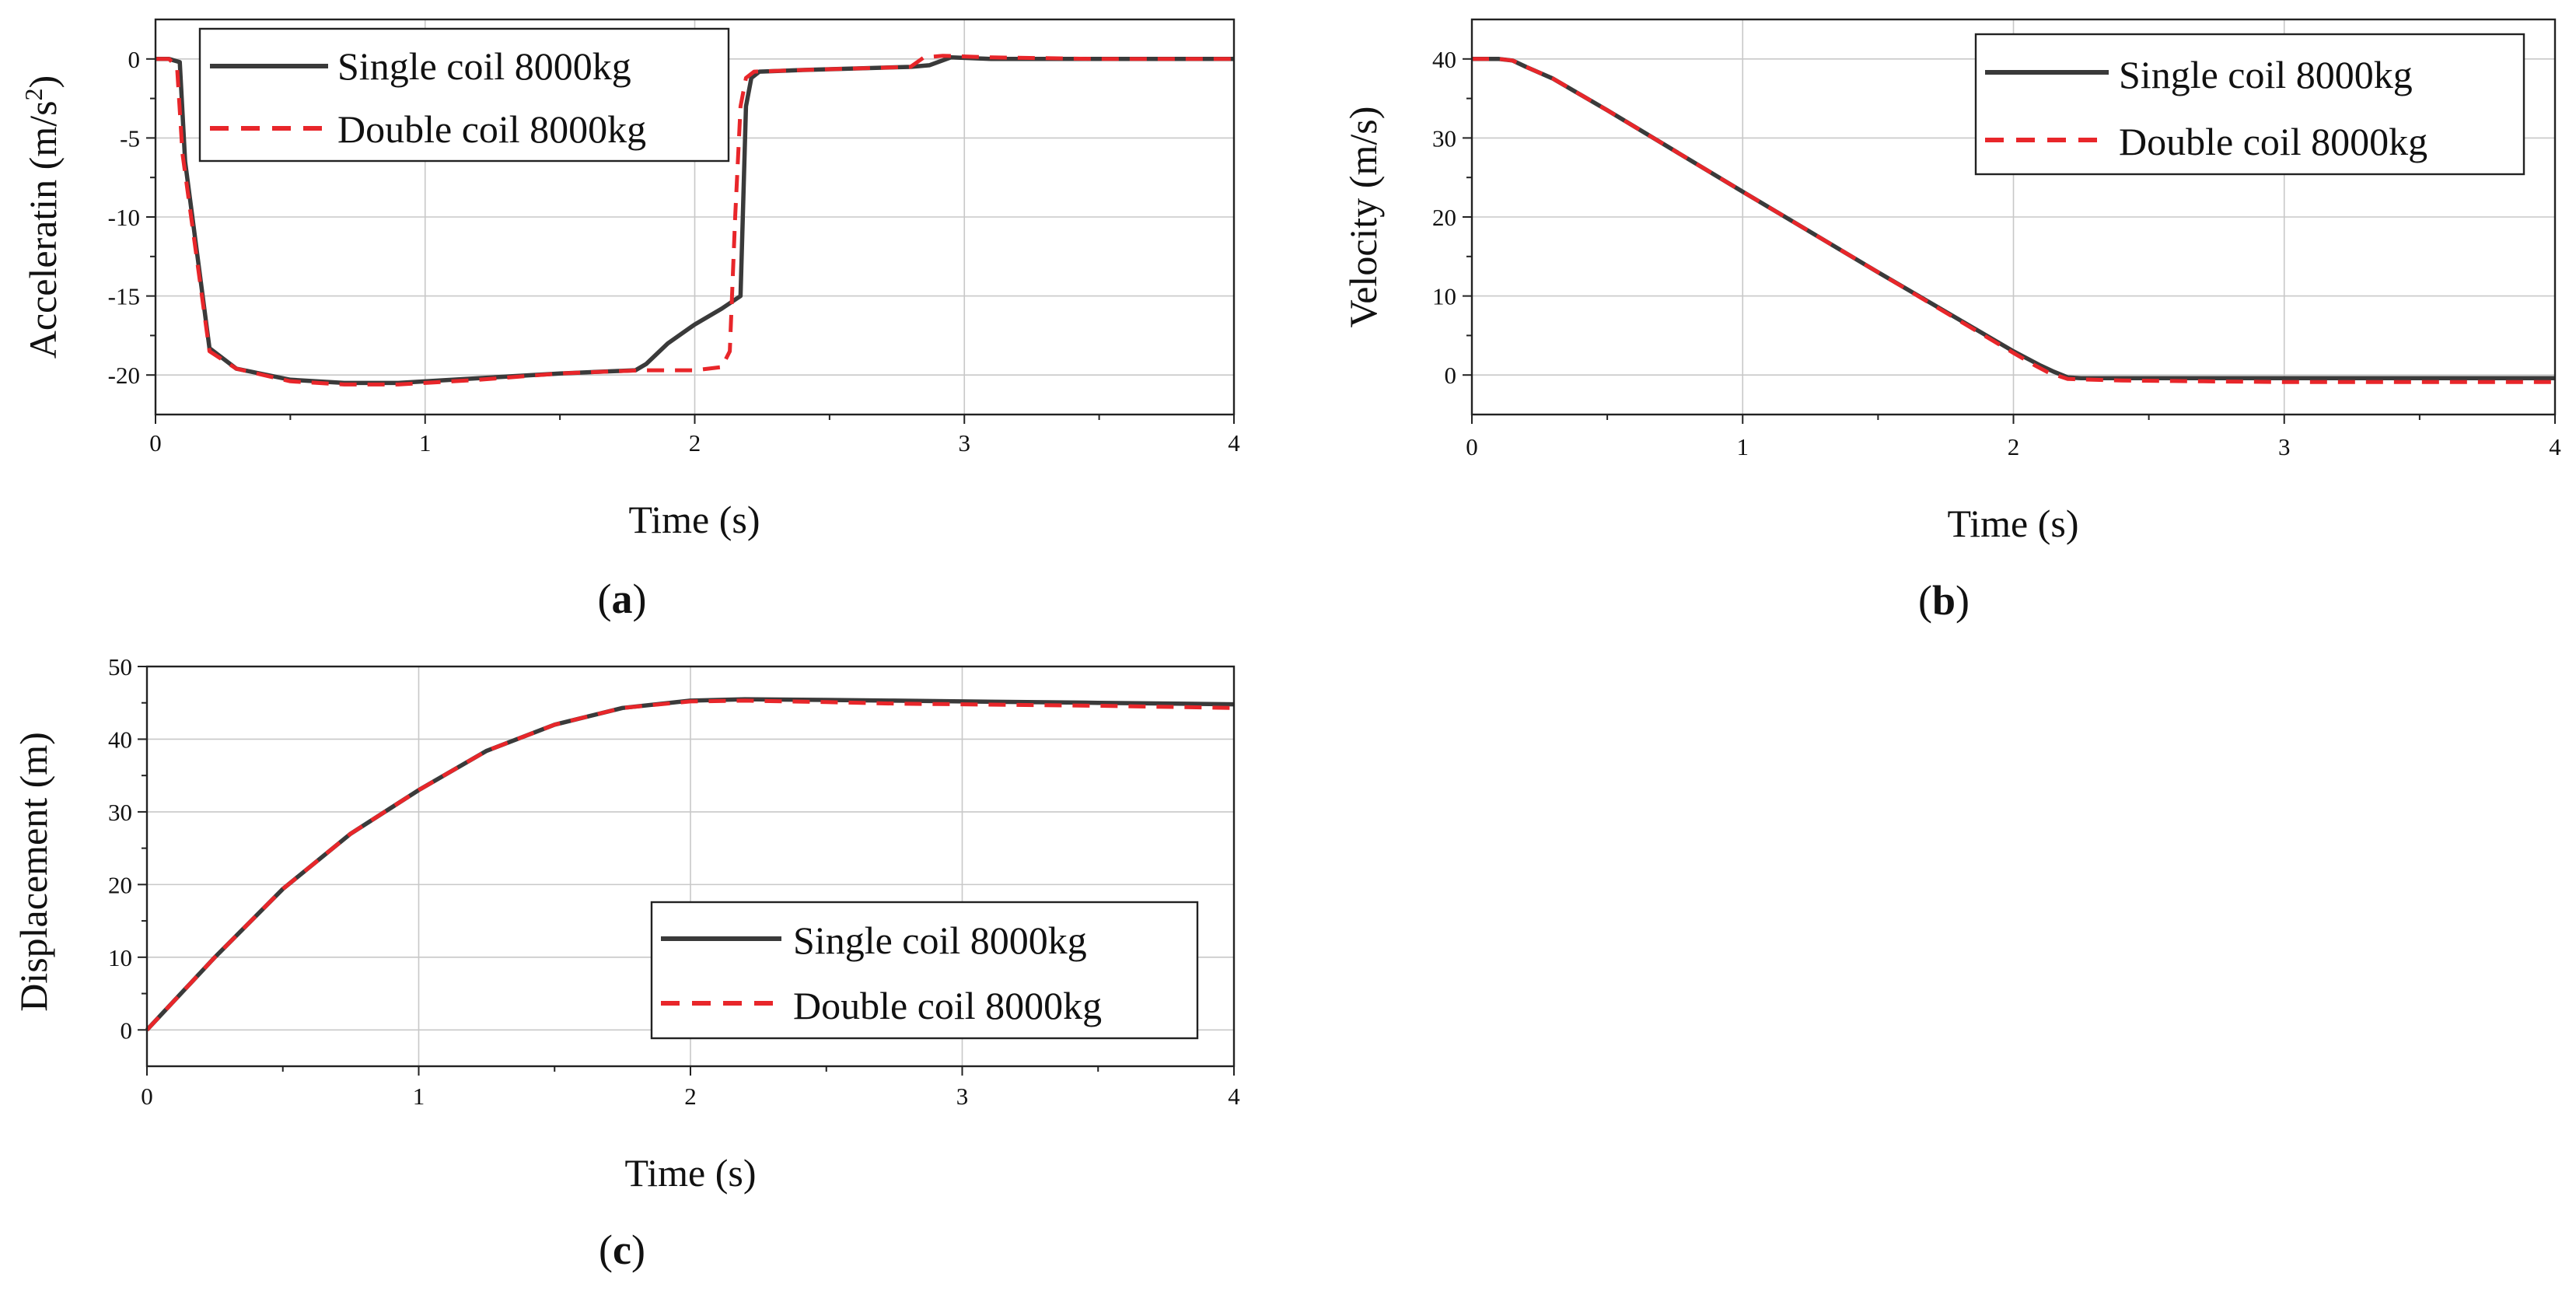 The height and width of the screenshot is (1291, 2576). Describe the element at coordinates (33, 872) in the screenshot. I see `panel-c-y-axis-title: Displacement (m)` at that location.